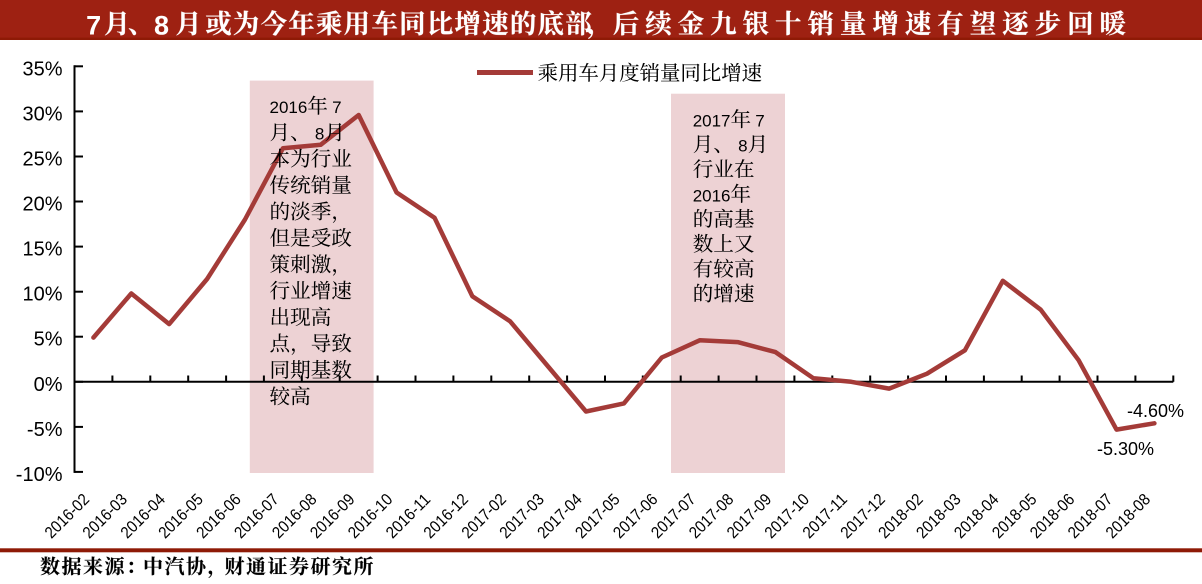 The width and height of the screenshot is (1202, 584). What do you see at coordinates (48, 340) in the screenshot?
I see `svg-text: 5%` at bounding box center [48, 340].